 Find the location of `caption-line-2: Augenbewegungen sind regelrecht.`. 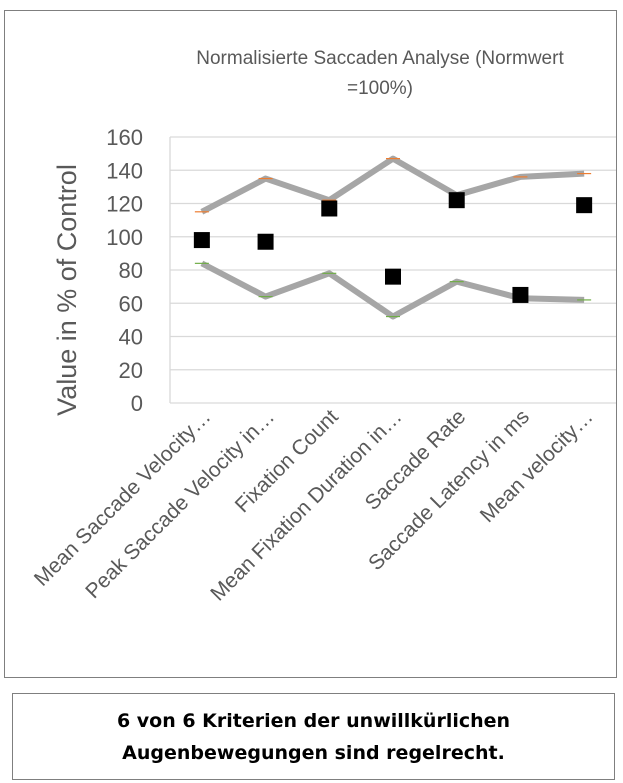

caption-line-2: Augenbewegungen sind regelrecht. is located at coordinates (313, 752).